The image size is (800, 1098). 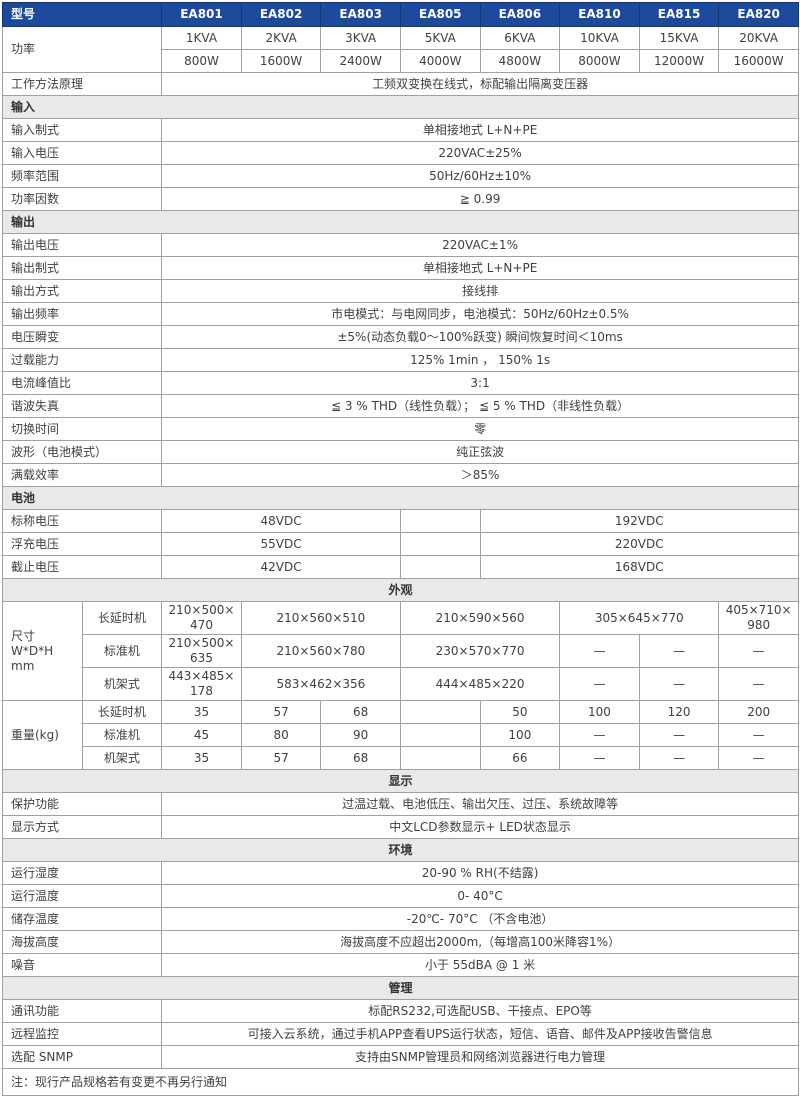 I want to click on section-header-environment: 环境, so click(x=400, y=850).